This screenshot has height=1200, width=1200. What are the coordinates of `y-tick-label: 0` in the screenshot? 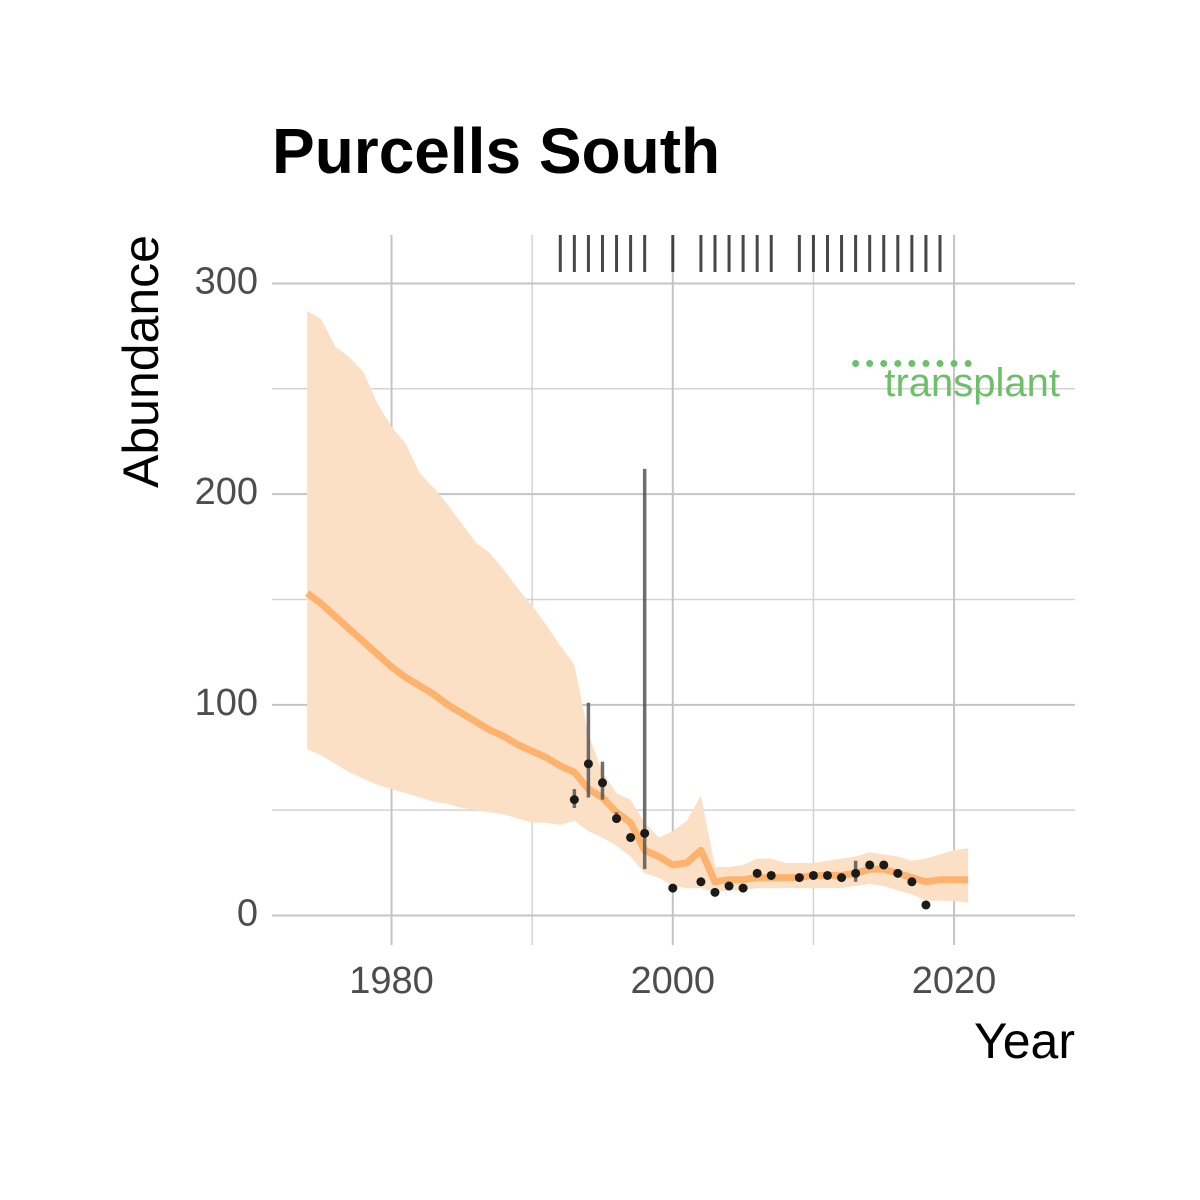 It's located at (247, 914).